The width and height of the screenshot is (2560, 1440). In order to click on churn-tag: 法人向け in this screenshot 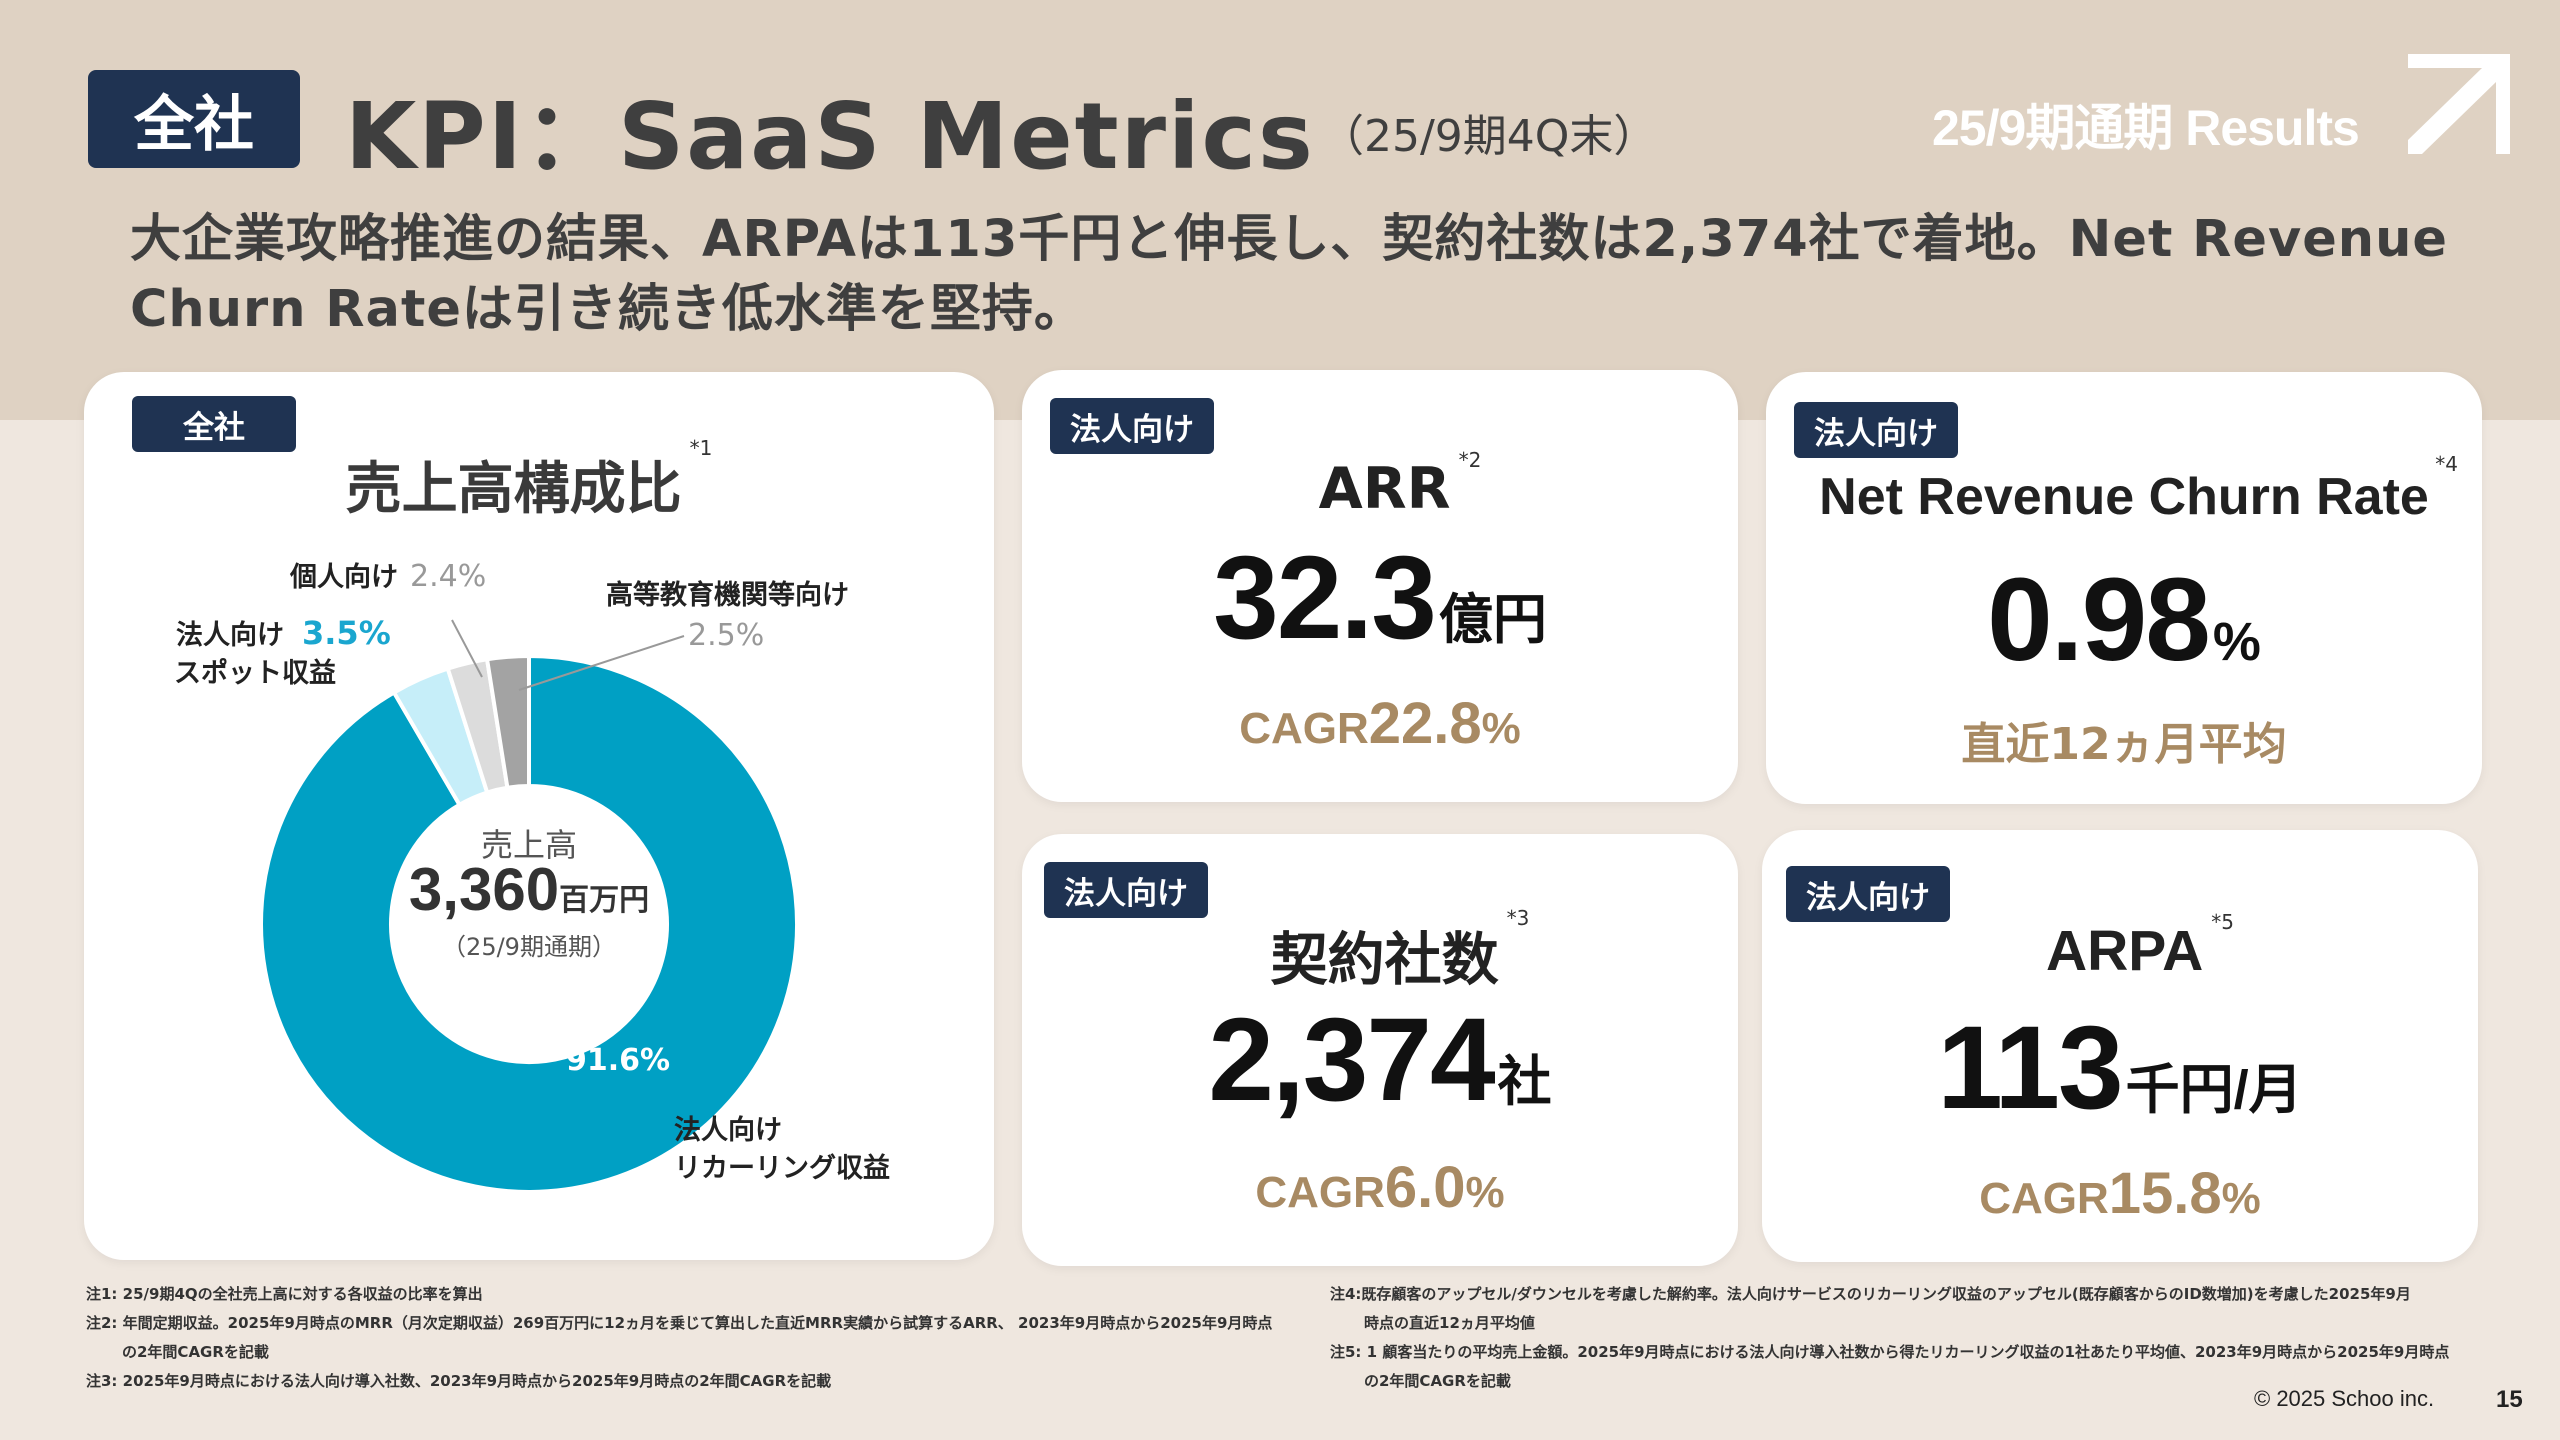, I will do `click(1876, 430)`.